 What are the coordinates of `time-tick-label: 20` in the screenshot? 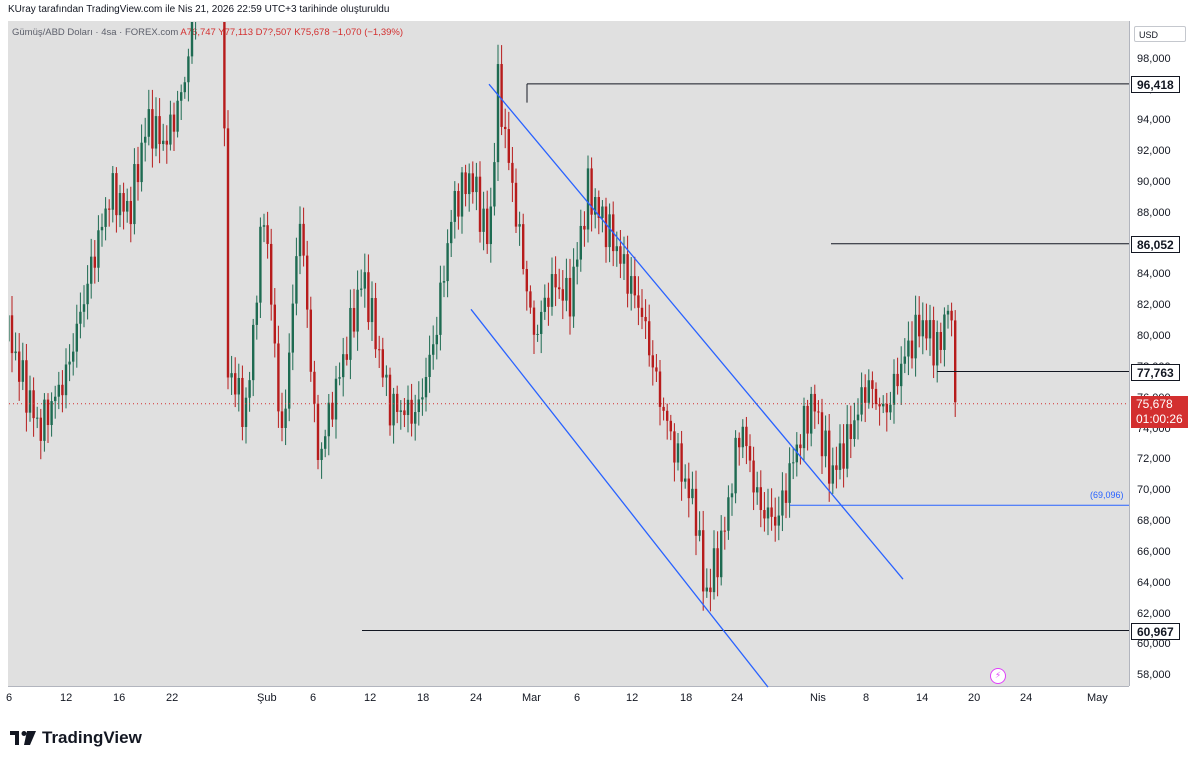 It's located at (974, 698).